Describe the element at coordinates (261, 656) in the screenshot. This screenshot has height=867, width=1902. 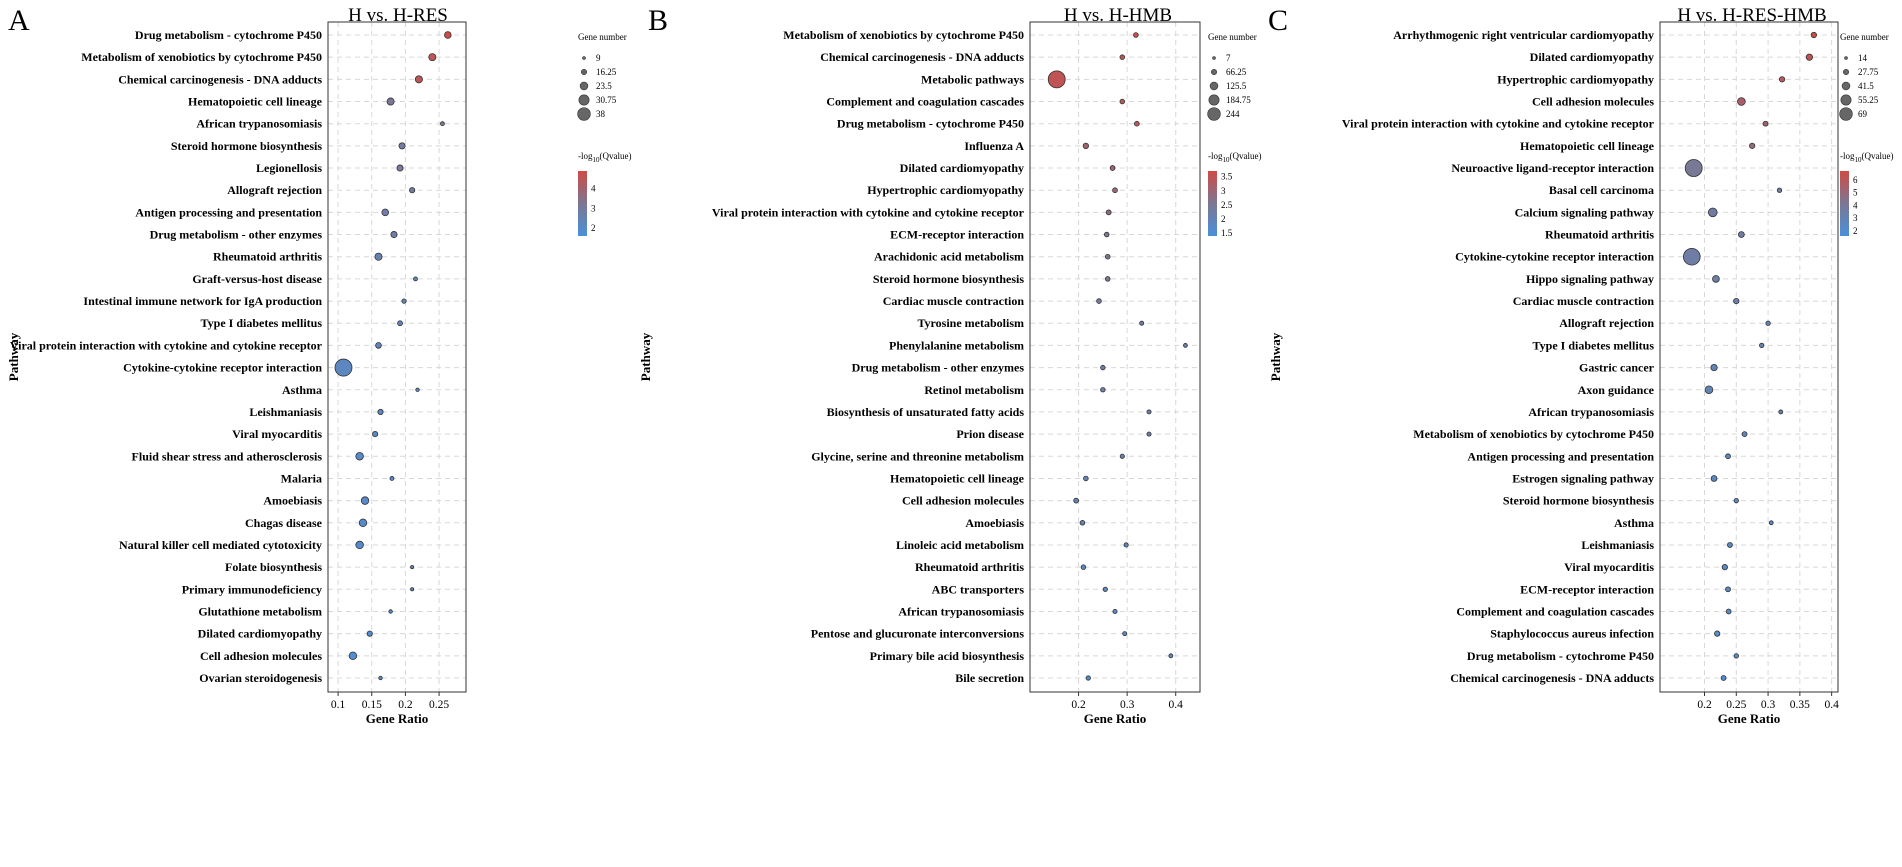
I see `category-label: Cell adhesion molecules` at that location.